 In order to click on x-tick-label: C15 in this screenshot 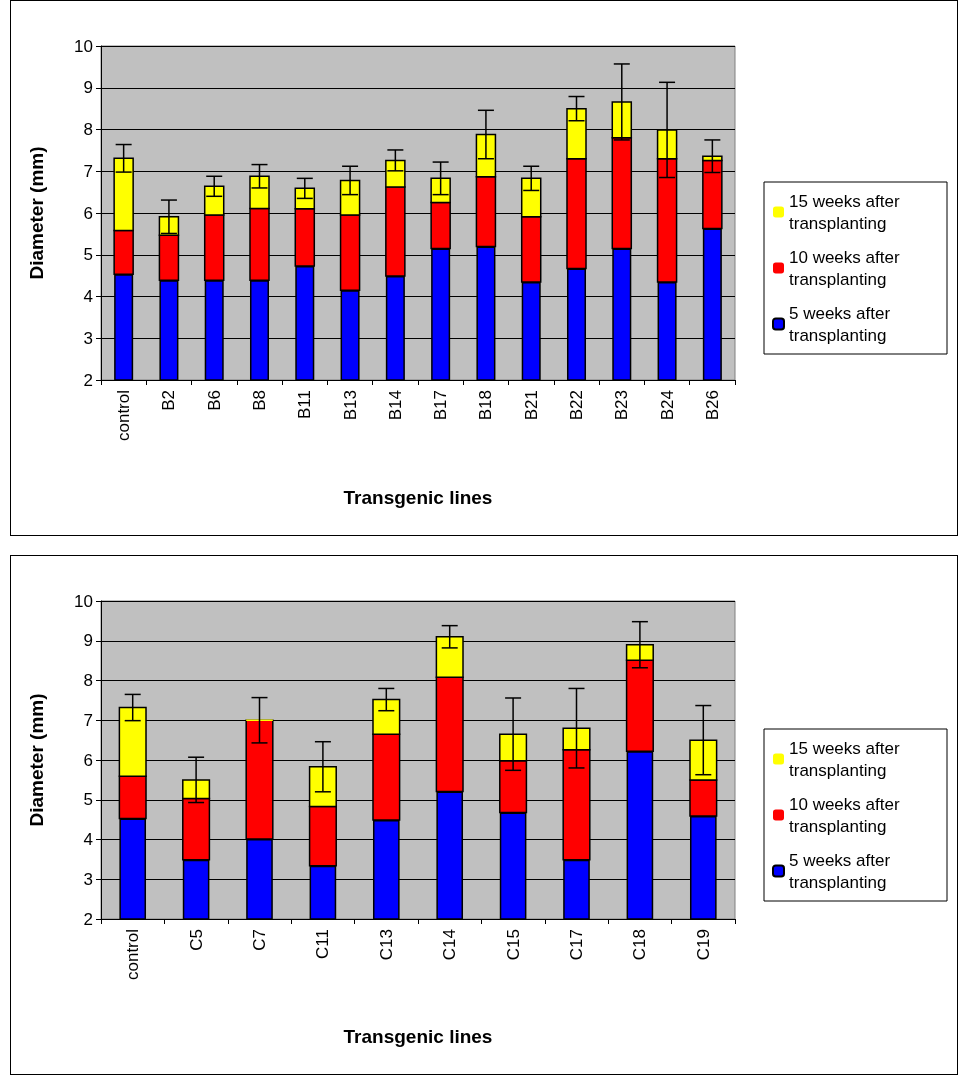, I will do `click(513, 945)`.